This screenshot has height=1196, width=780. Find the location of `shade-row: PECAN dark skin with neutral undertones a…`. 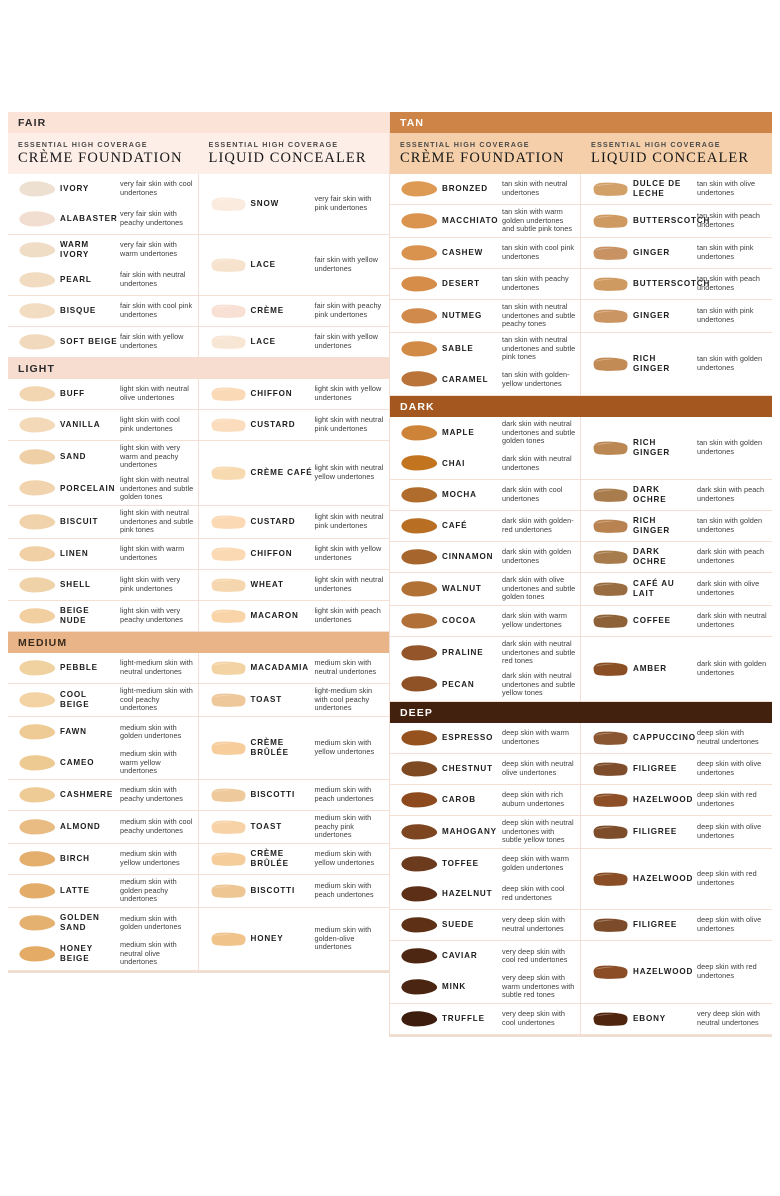

shade-row: PECAN dark skin with neutral undertones a… is located at coordinates (485, 685).